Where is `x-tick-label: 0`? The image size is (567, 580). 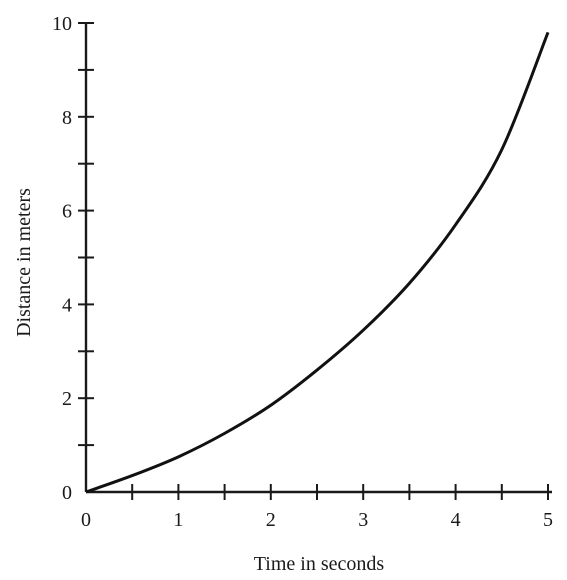
x-tick-label: 0 is located at coordinates (86, 520).